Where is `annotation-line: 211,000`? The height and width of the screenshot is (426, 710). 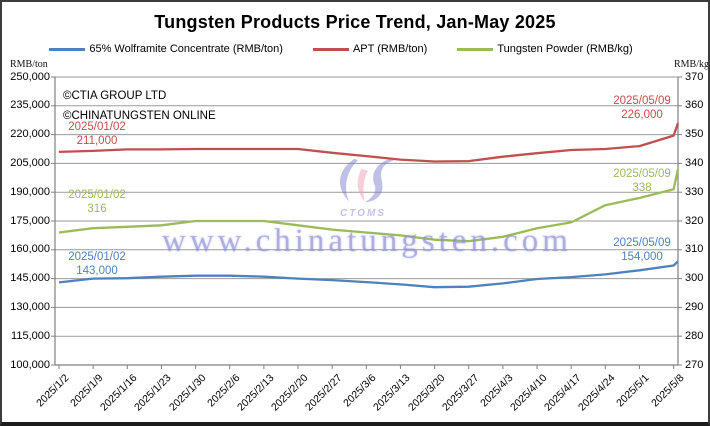
annotation-line: 211,000 is located at coordinates (97, 140).